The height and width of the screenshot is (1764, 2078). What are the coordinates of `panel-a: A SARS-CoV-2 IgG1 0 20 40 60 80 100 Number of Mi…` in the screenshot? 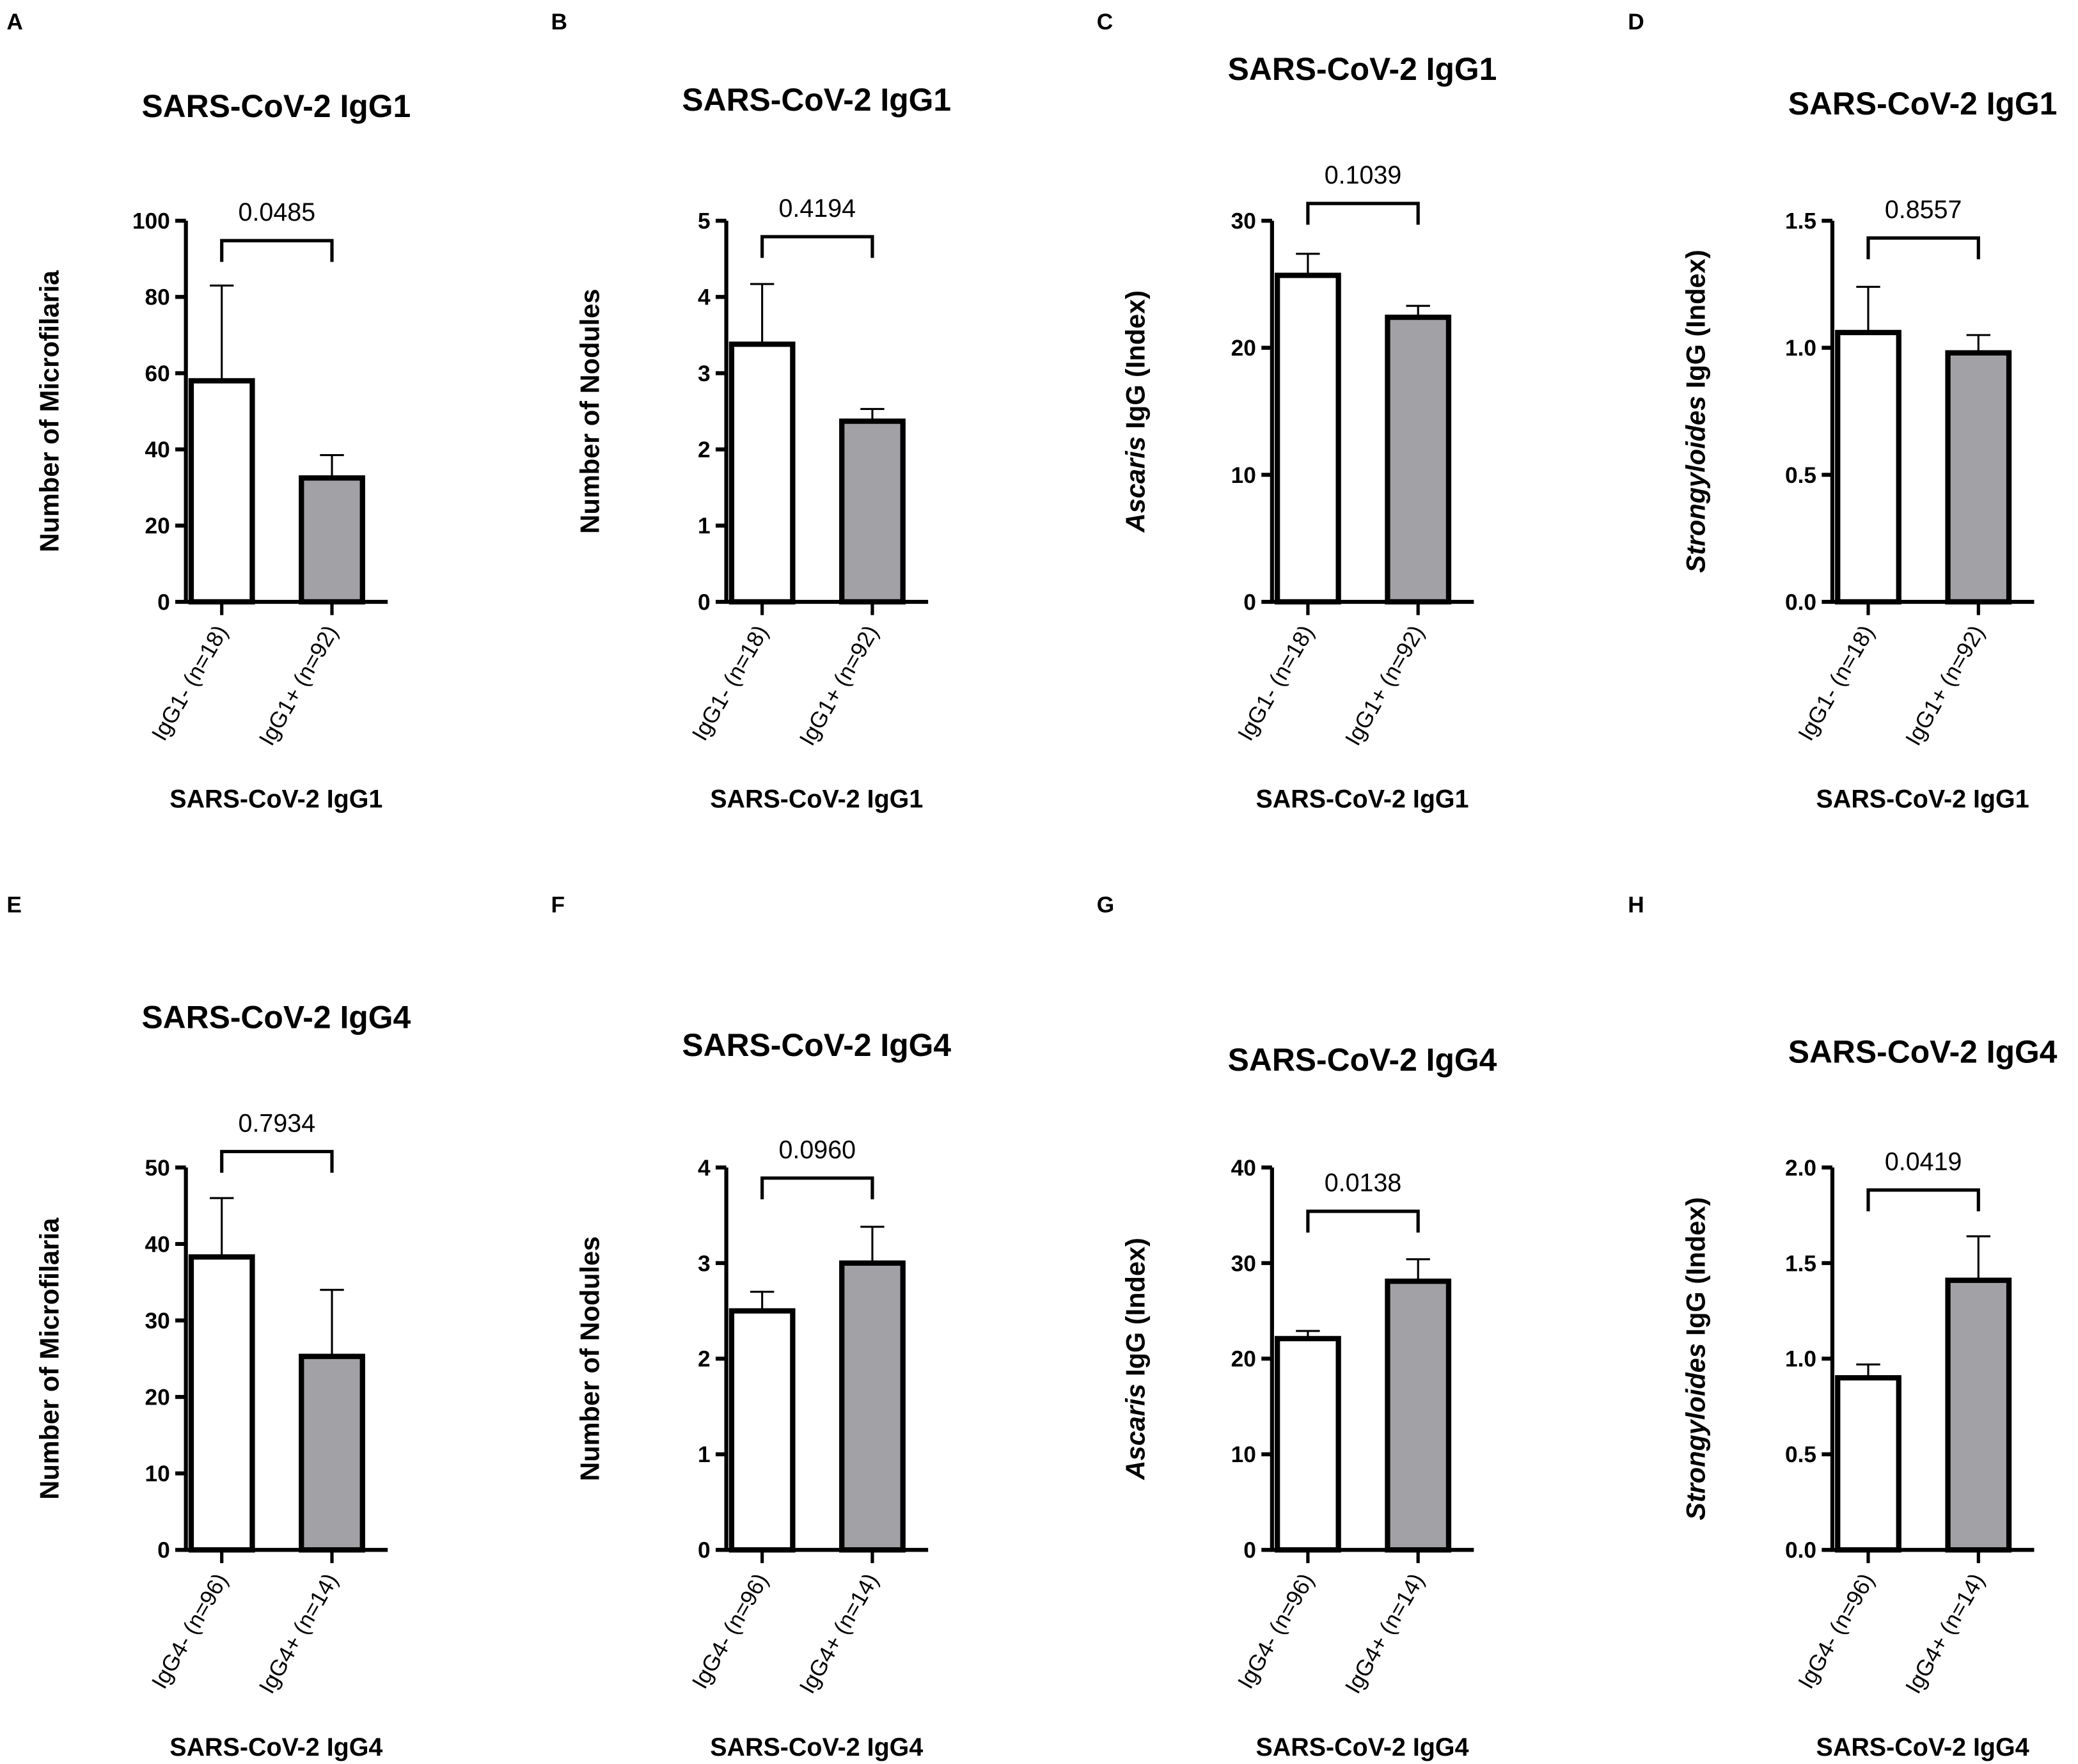 It's located at (208, 412).